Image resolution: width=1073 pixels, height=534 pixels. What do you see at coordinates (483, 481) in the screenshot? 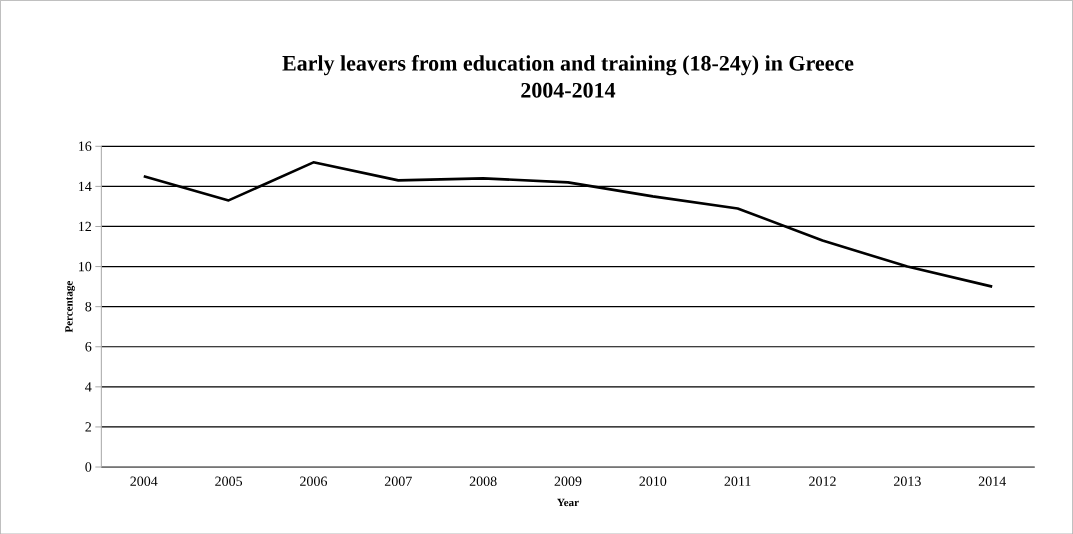
I see `x-tick-label: 2008` at bounding box center [483, 481].